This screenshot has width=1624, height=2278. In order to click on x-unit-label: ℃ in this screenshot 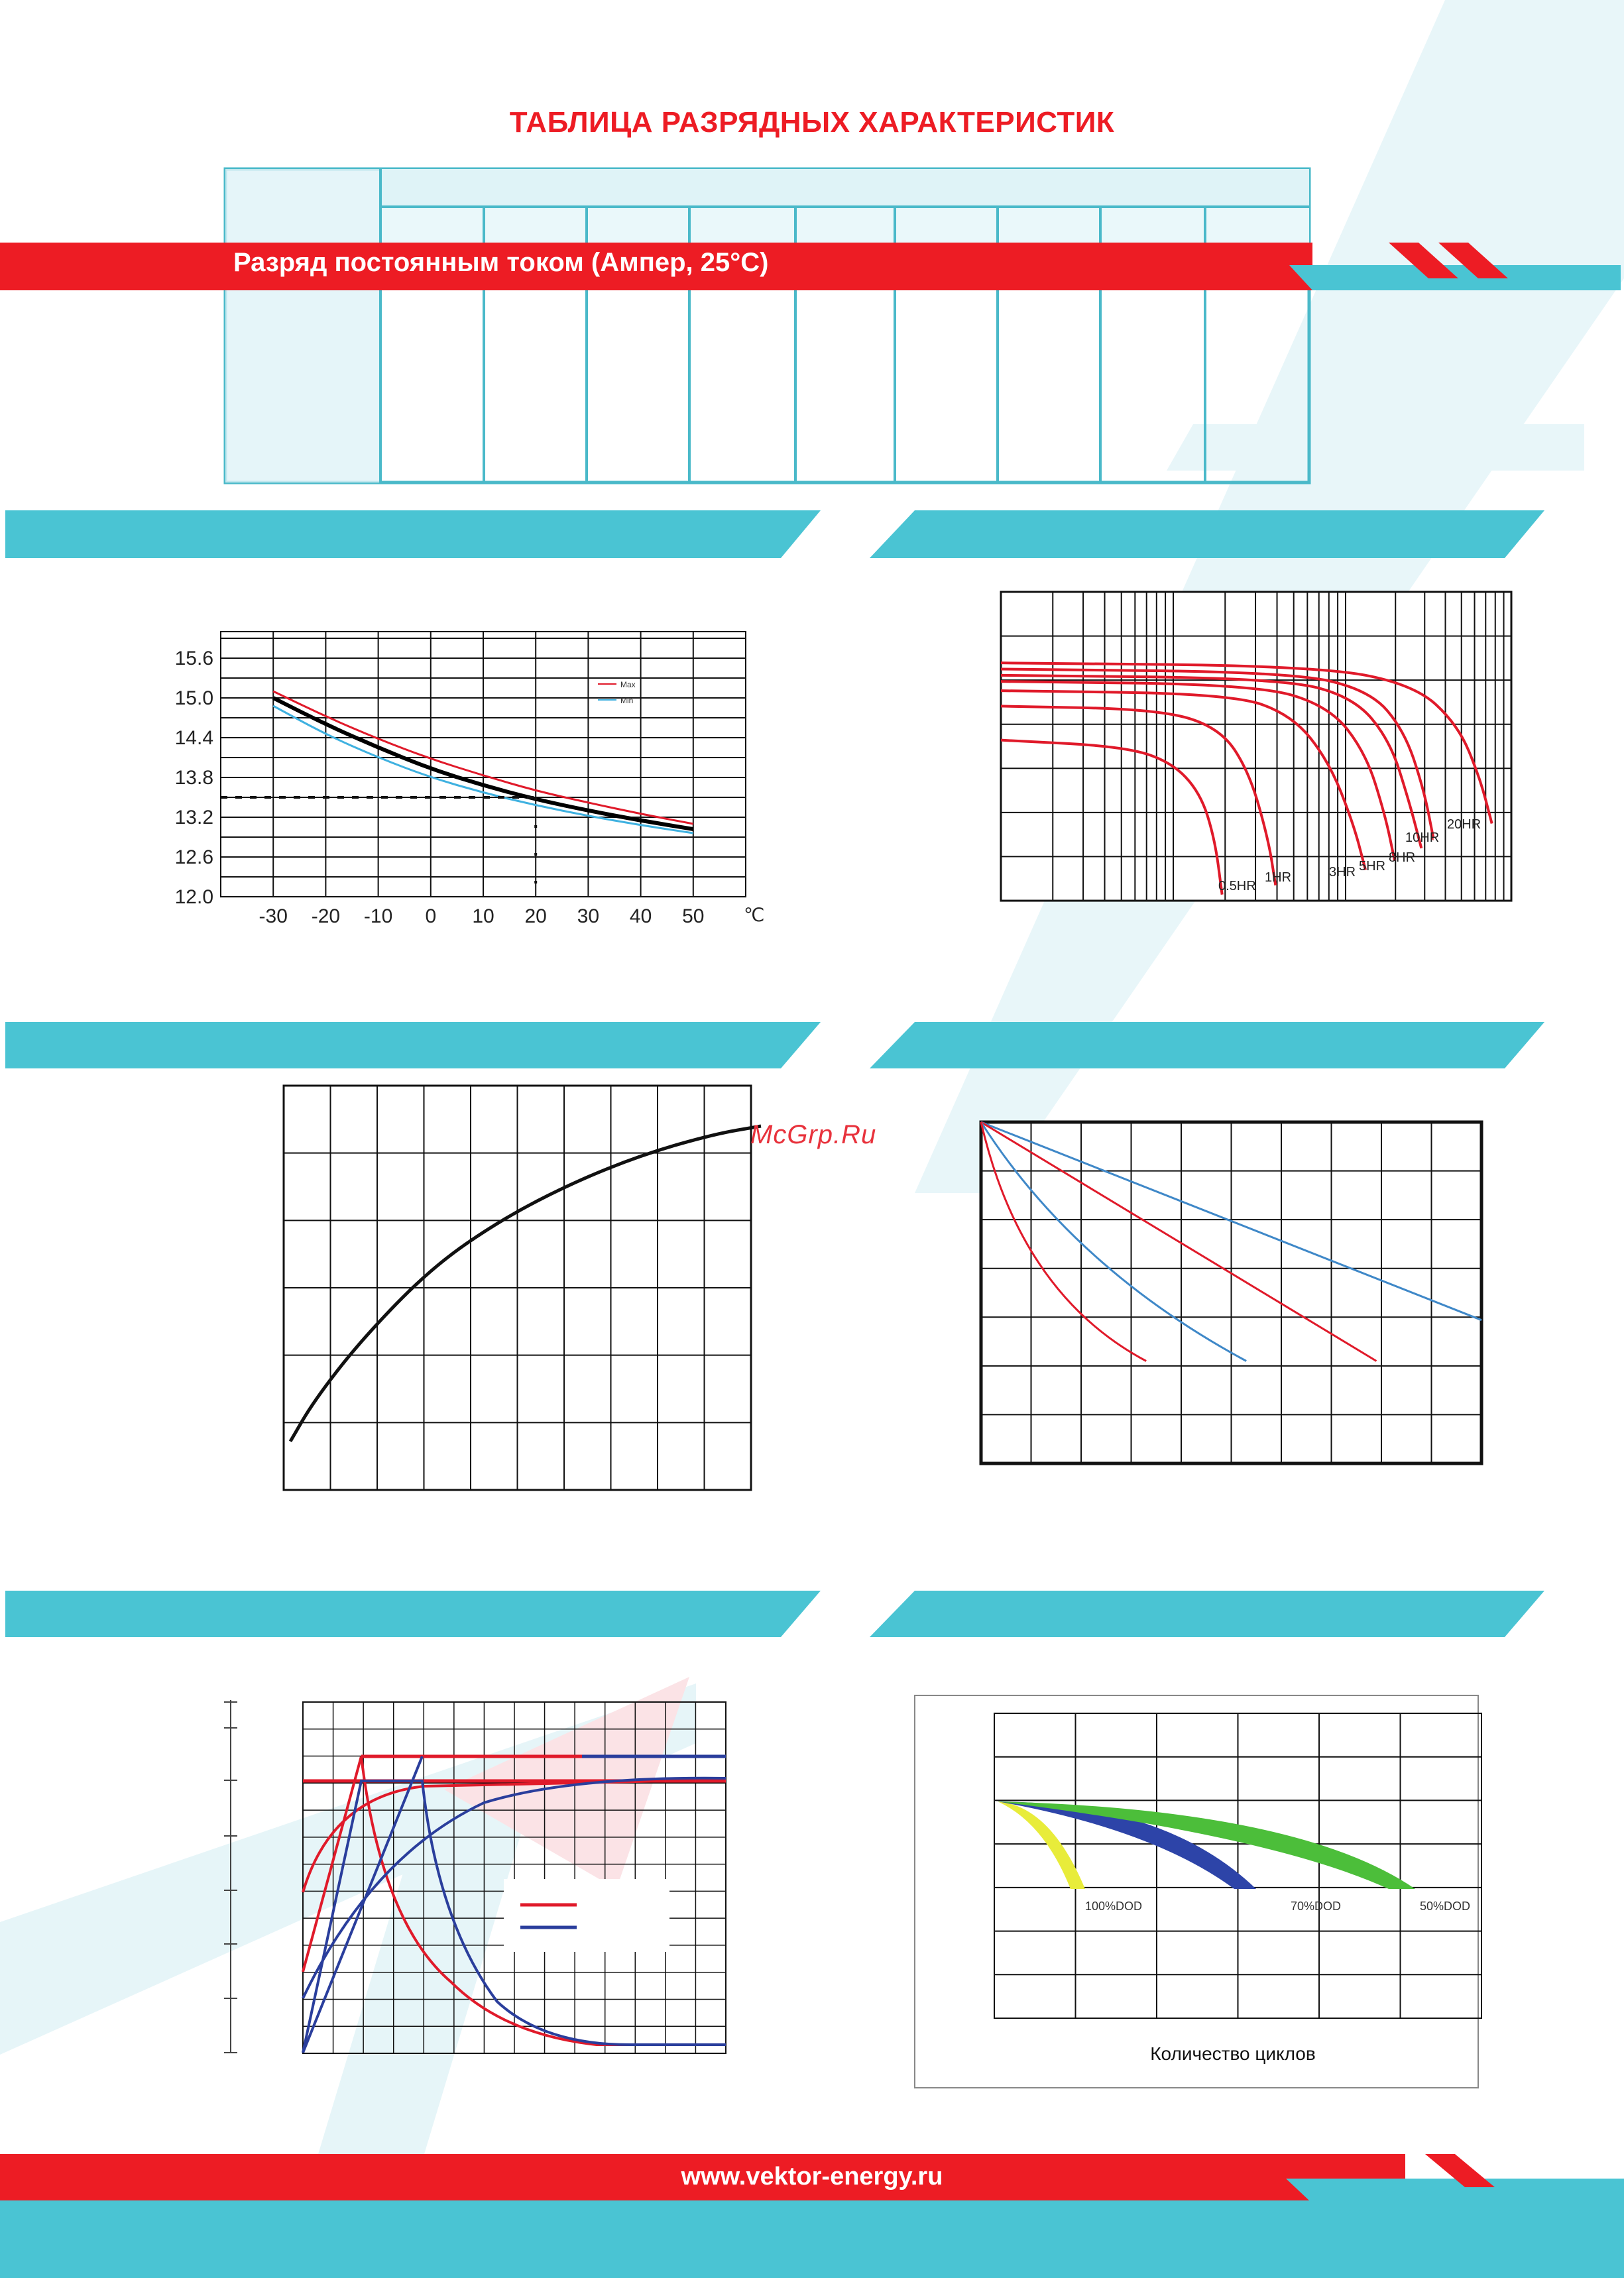, I will do `click(754, 915)`.